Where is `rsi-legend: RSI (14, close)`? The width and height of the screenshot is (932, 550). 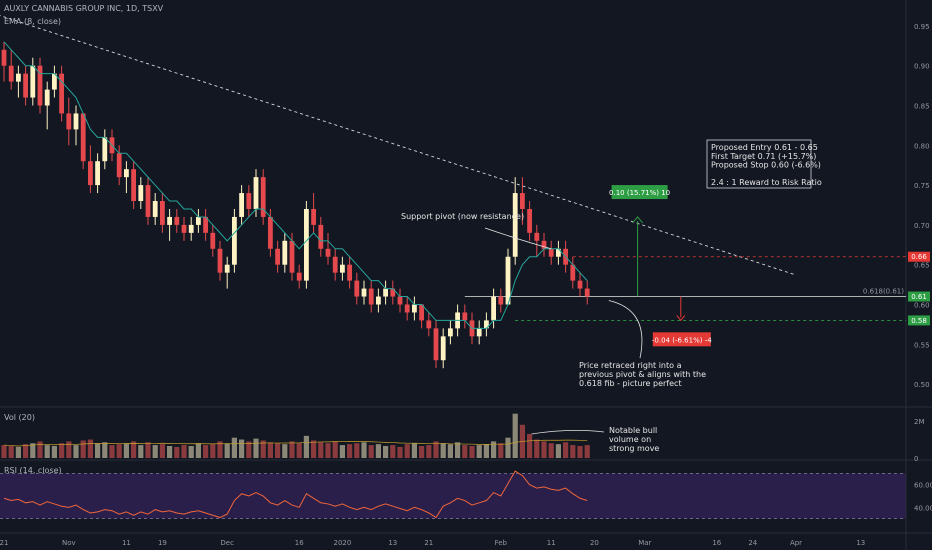 rsi-legend: RSI (14, close) is located at coordinates (33, 470).